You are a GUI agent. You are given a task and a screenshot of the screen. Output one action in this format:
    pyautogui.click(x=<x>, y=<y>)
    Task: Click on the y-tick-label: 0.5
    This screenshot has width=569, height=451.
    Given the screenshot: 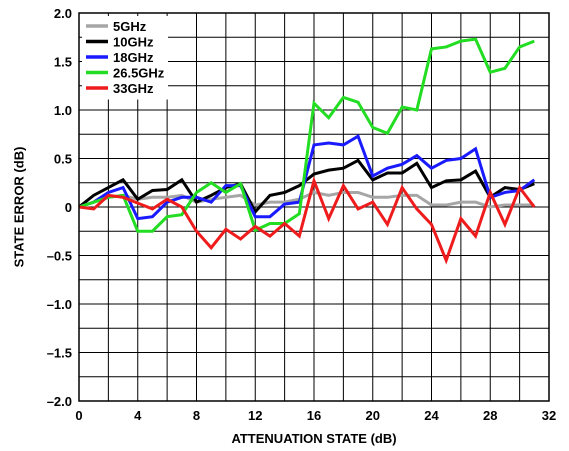 What is the action you would take?
    pyautogui.click(x=63, y=159)
    